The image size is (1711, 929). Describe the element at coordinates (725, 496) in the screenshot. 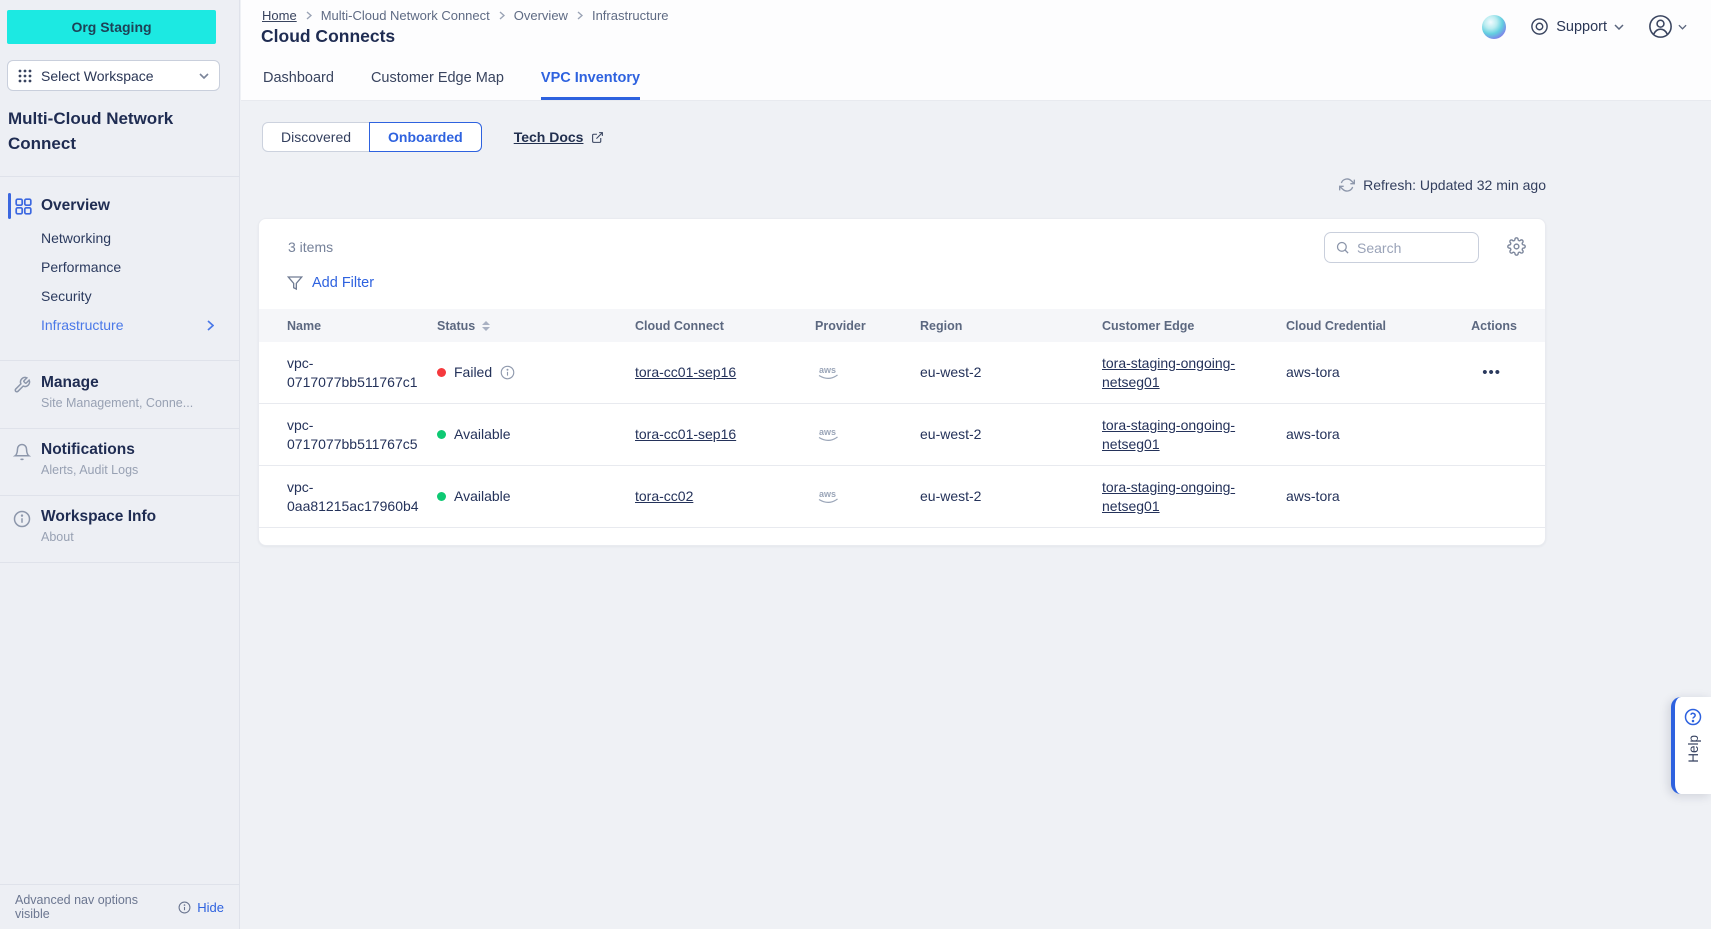

I see `cloud-connect-cell: tora-cc02` at that location.